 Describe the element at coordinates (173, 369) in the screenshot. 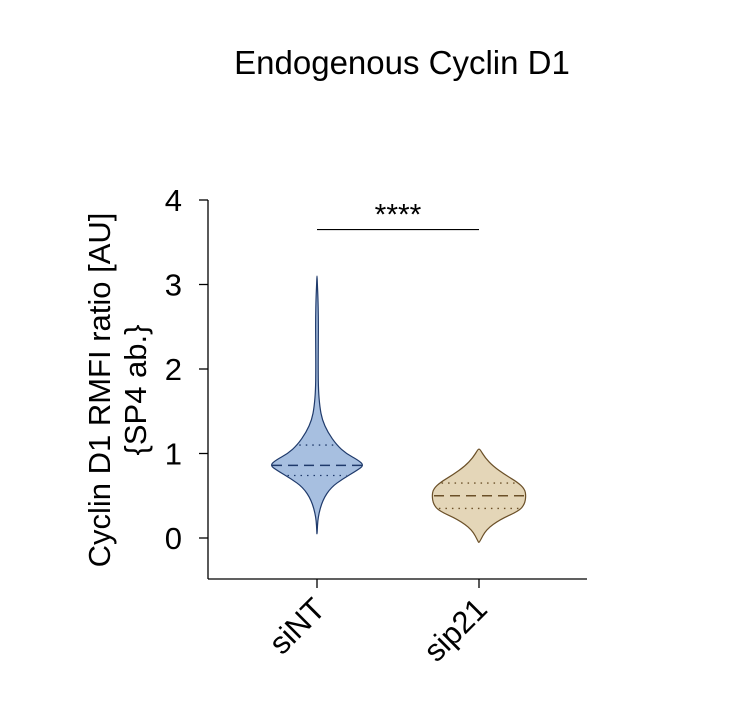

I see `y-tick-label: 2` at that location.